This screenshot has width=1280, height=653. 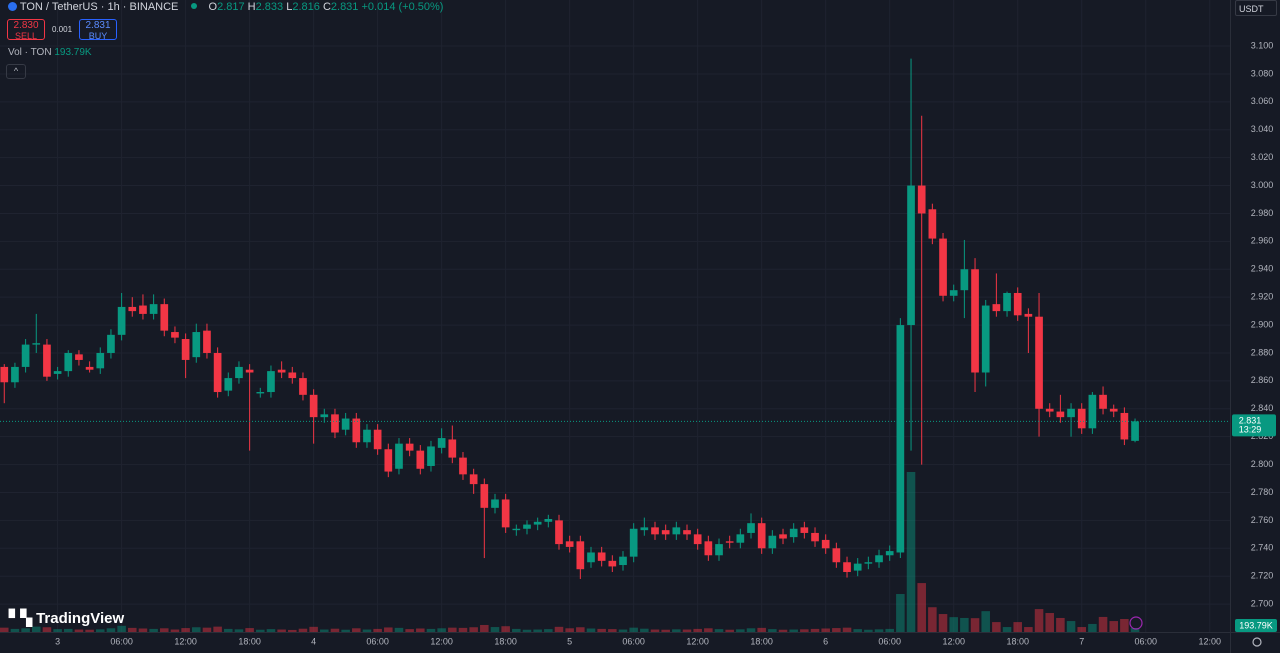 I want to click on ohlc-value: 2.833, so click(x=269, y=7).